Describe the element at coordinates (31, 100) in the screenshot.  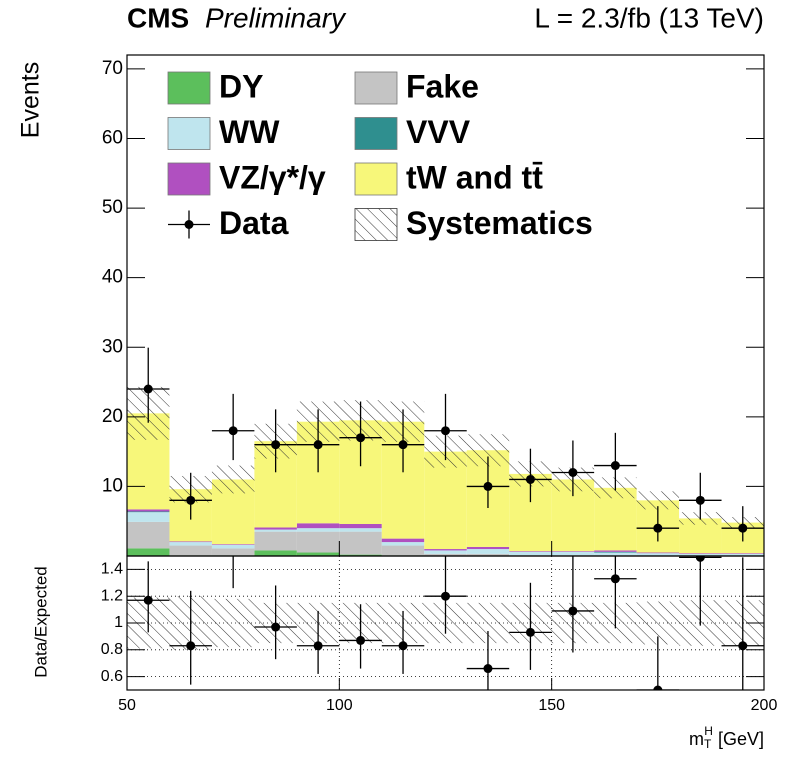
I see `y-axis-label: Events` at that location.